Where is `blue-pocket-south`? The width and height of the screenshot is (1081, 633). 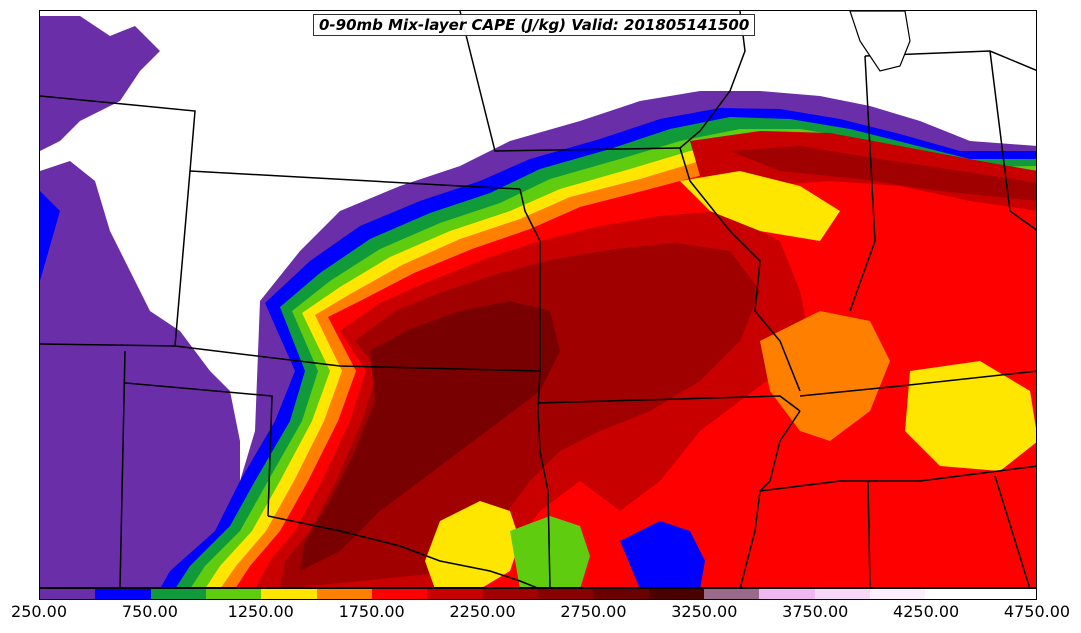
blue-pocket-south is located at coordinates (662, 554).